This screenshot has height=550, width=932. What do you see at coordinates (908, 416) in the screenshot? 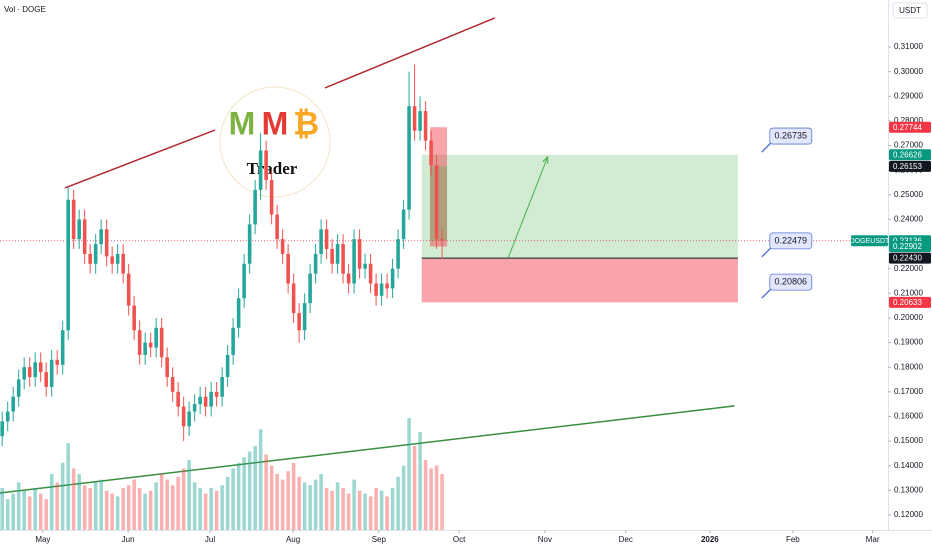
I see `y-tick-label: 0.16000` at bounding box center [908, 416].